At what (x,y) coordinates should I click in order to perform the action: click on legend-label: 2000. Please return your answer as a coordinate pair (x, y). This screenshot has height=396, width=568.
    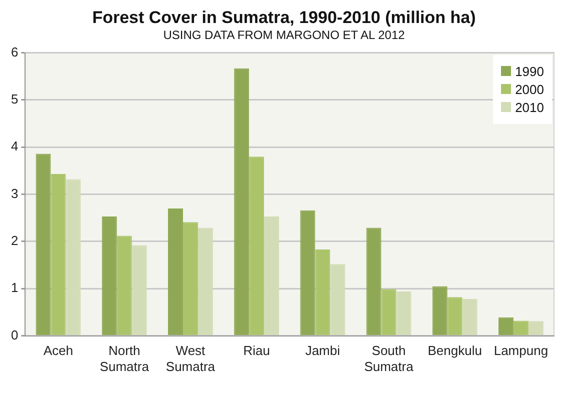
    Looking at the image, I should click on (529, 89).